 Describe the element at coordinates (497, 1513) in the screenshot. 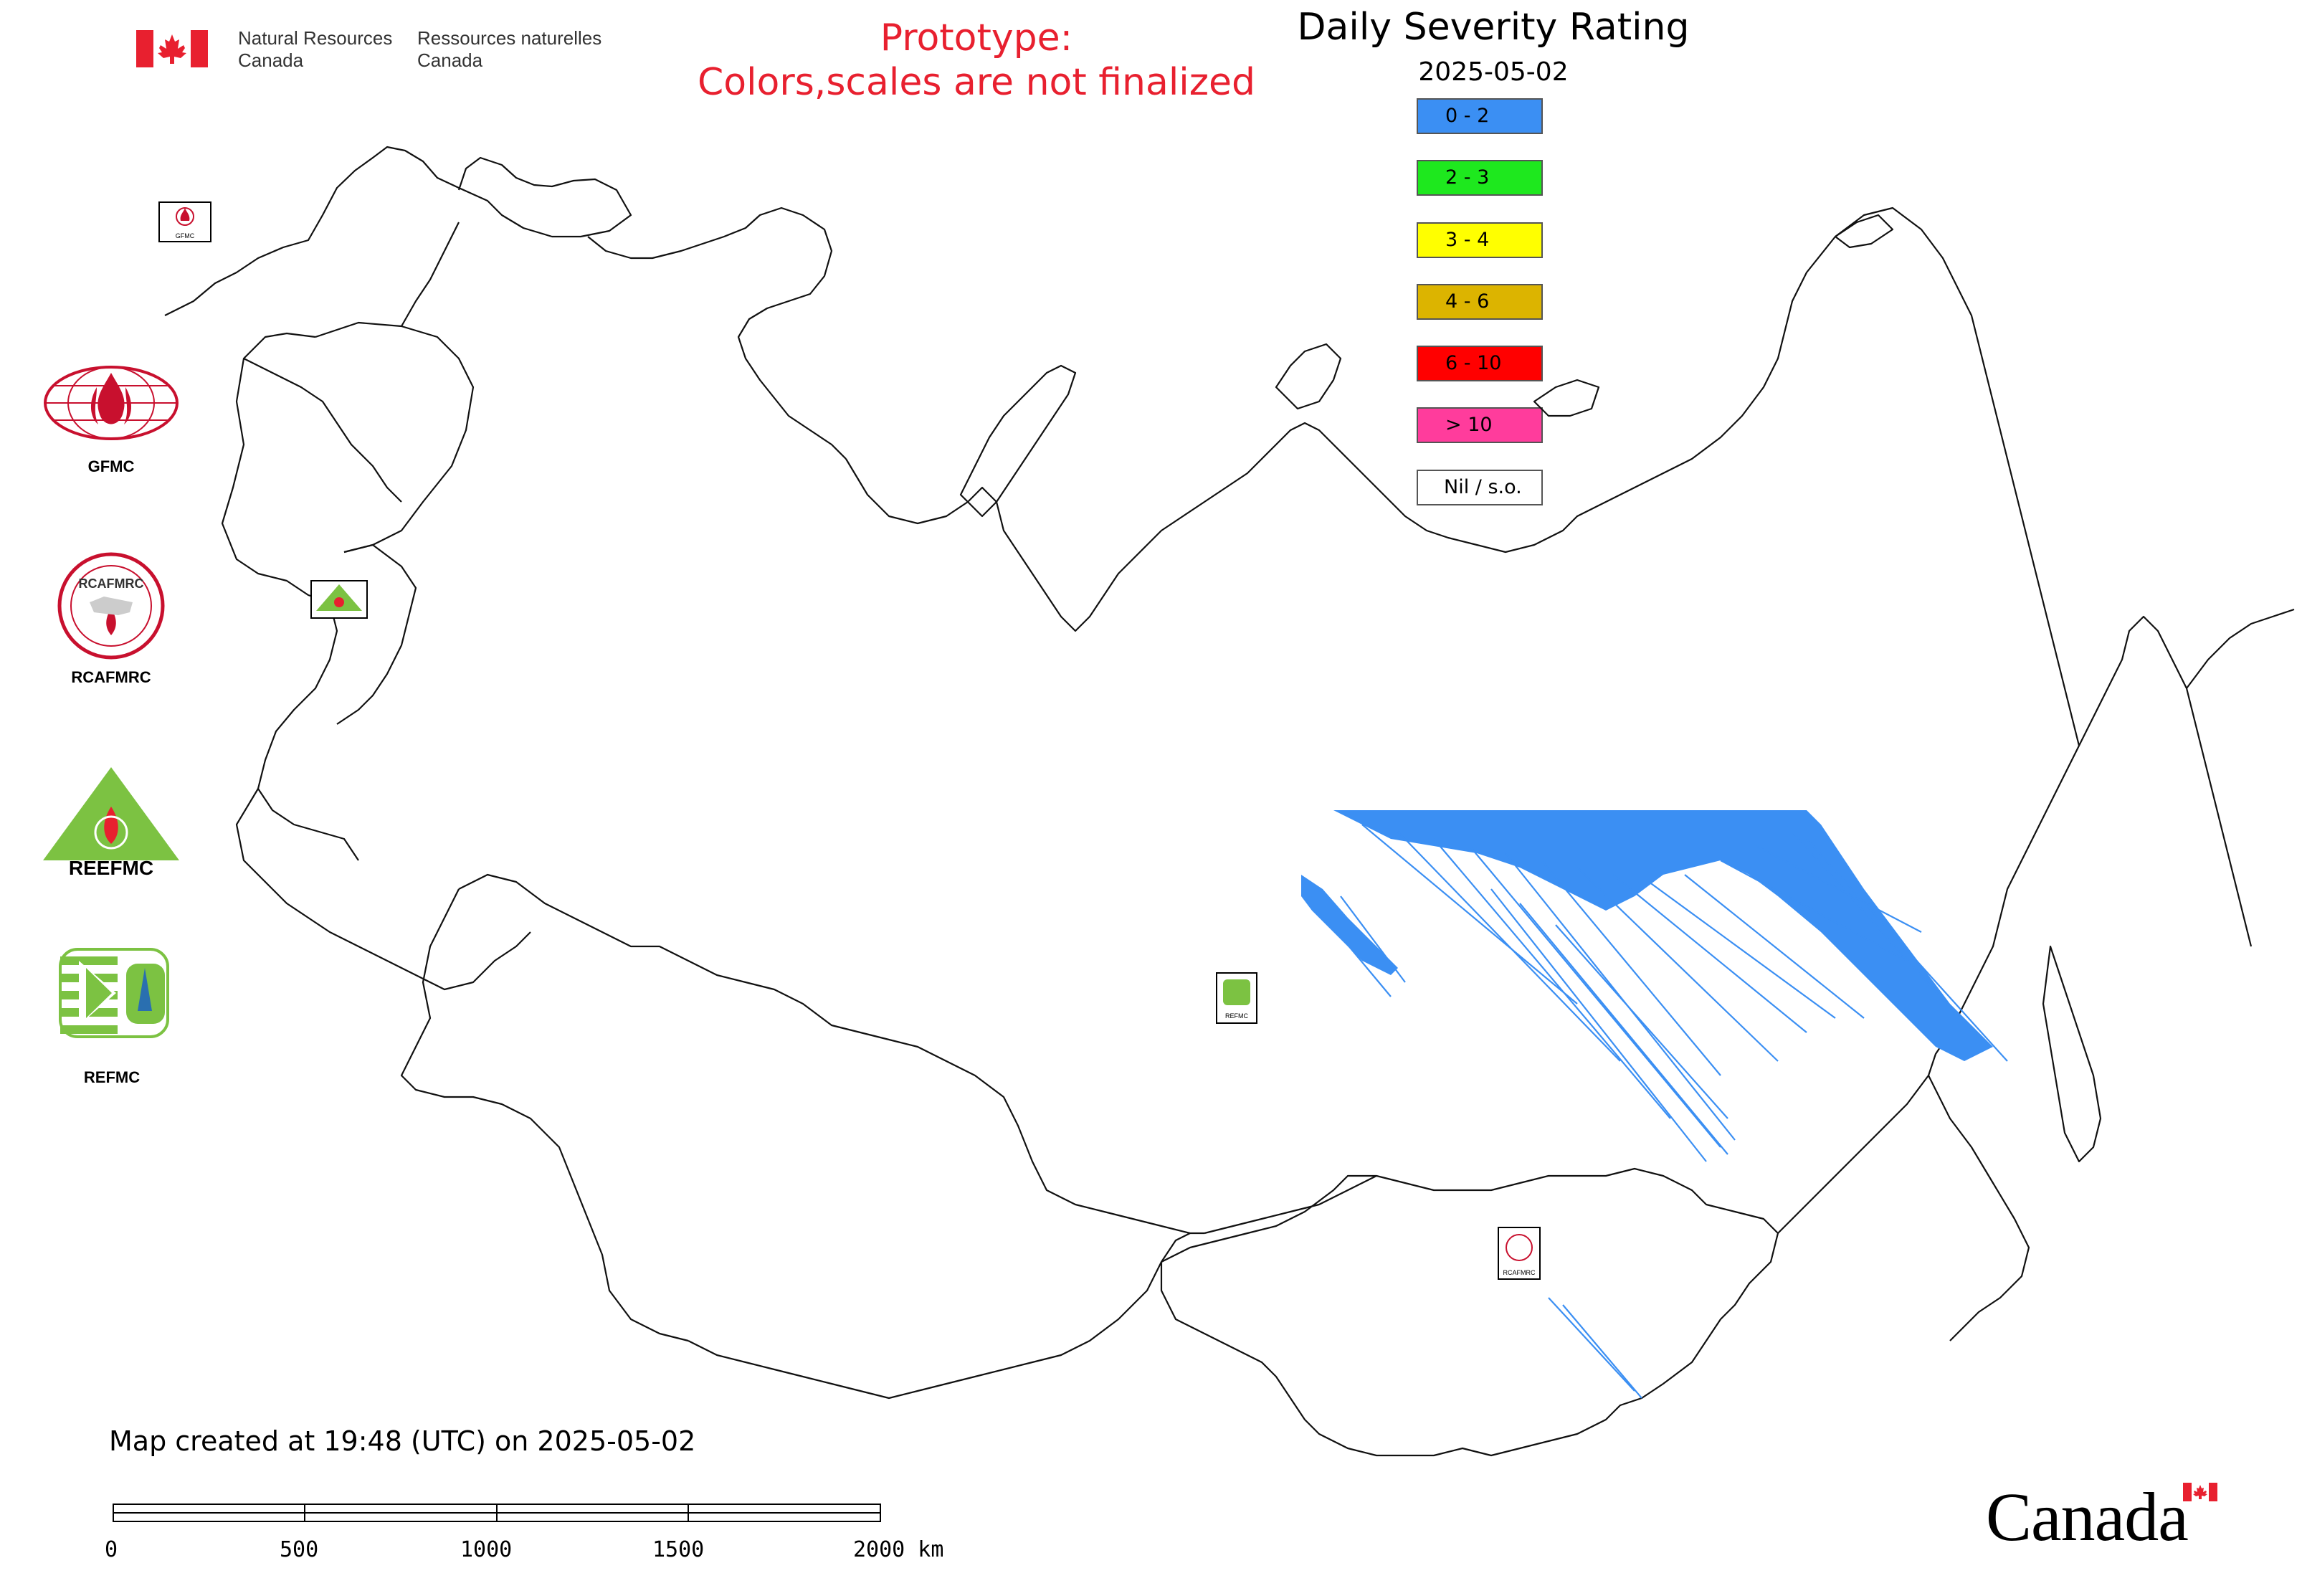

I see `scale-bar-graphic` at that location.